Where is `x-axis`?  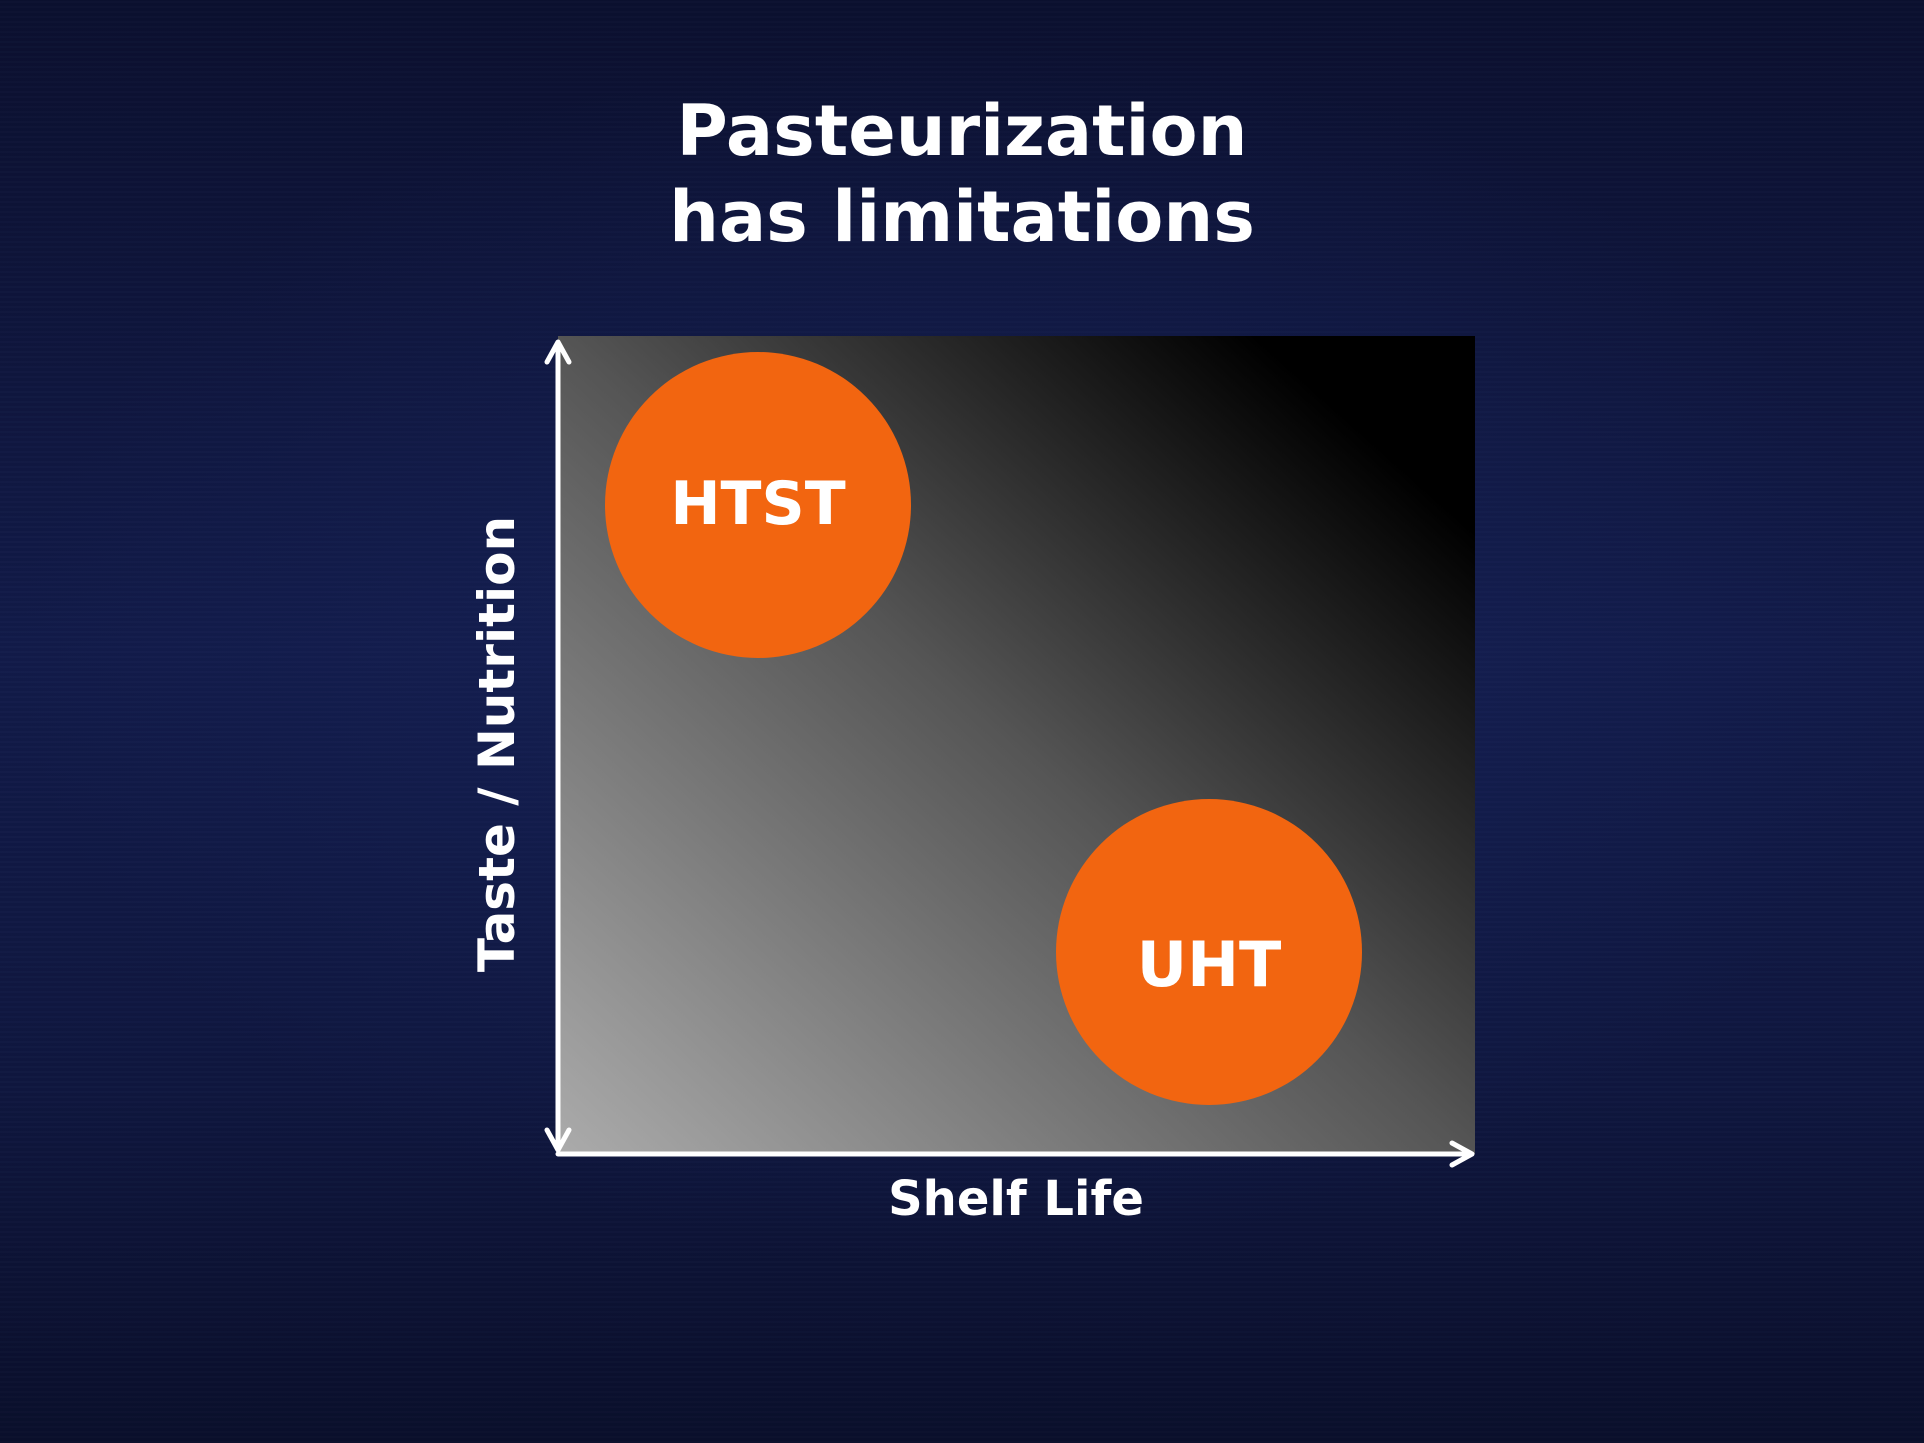 x-axis is located at coordinates (1015, 1154).